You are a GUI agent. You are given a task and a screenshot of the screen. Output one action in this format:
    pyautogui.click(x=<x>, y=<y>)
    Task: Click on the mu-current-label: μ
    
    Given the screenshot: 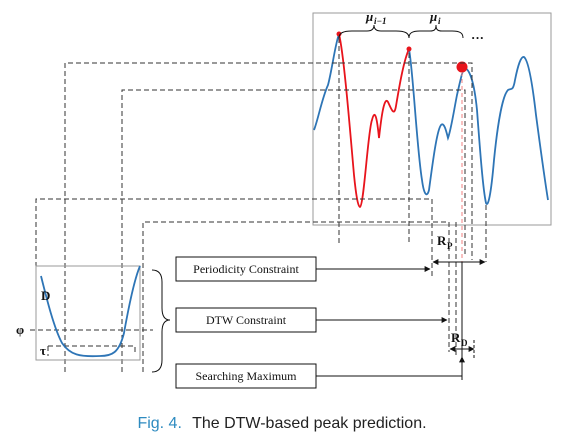 What is the action you would take?
    pyautogui.click(x=433, y=16)
    